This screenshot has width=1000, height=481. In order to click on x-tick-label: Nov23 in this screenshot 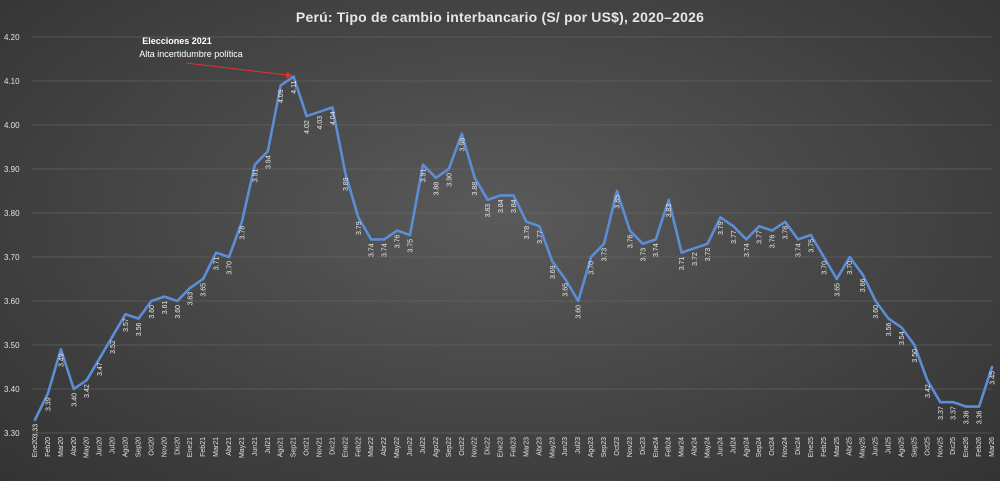, I will do `click(630, 447)`.